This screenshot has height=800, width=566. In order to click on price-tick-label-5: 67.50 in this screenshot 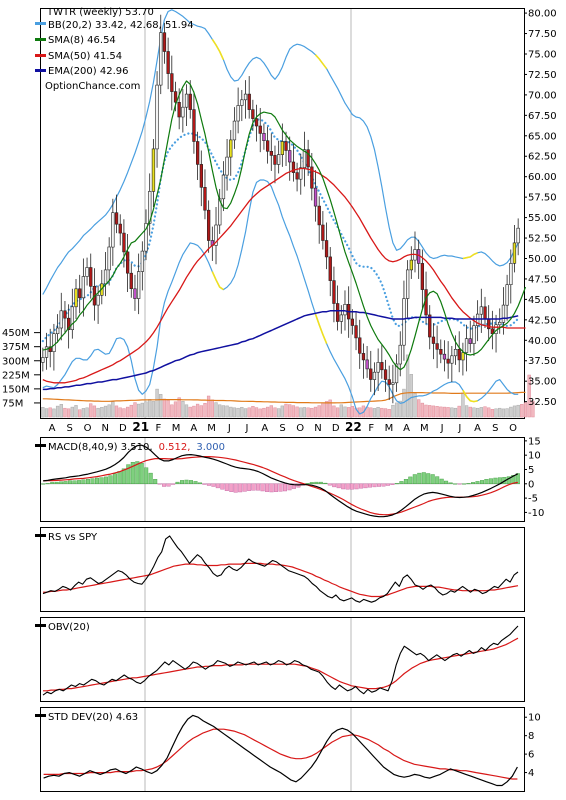, I will do `click(542, 116)`.